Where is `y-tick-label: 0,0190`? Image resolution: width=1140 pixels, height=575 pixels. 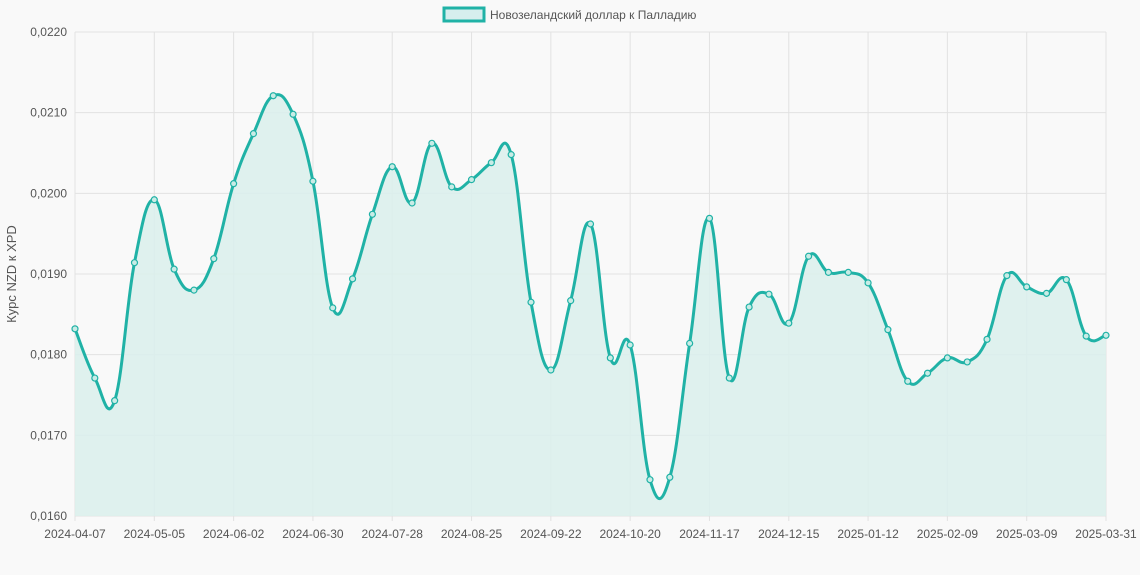
y-tick-label: 0,0190 is located at coordinates (48, 274).